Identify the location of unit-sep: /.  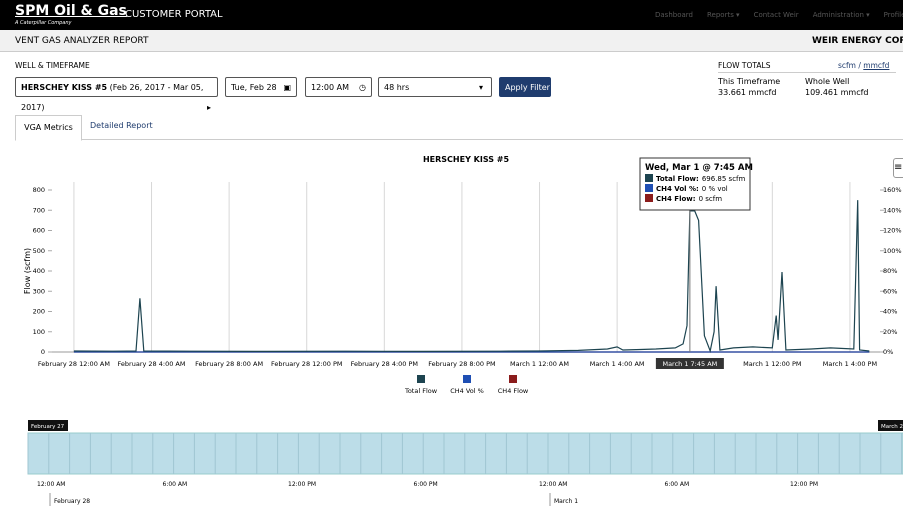
(859, 65).